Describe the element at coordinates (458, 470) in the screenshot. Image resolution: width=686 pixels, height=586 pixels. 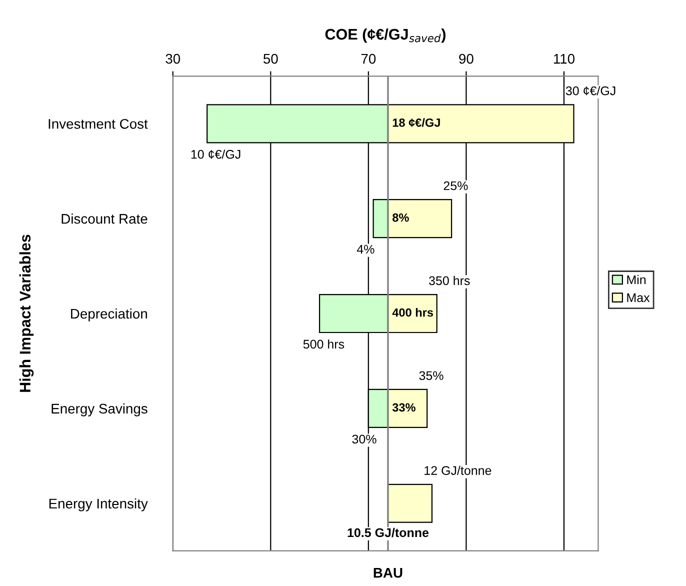
I see `annotation: 12 GJ/tonne` at that location.